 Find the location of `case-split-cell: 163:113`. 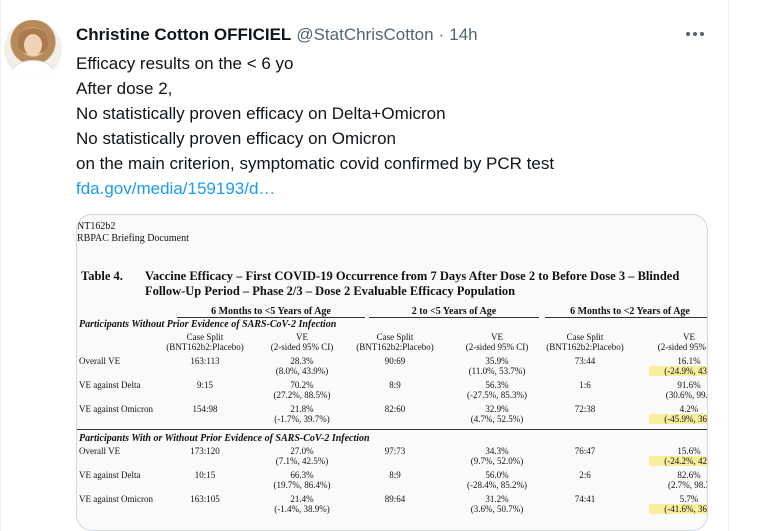

case-split-cell: 163:113 is located at coordinates (205, 361).